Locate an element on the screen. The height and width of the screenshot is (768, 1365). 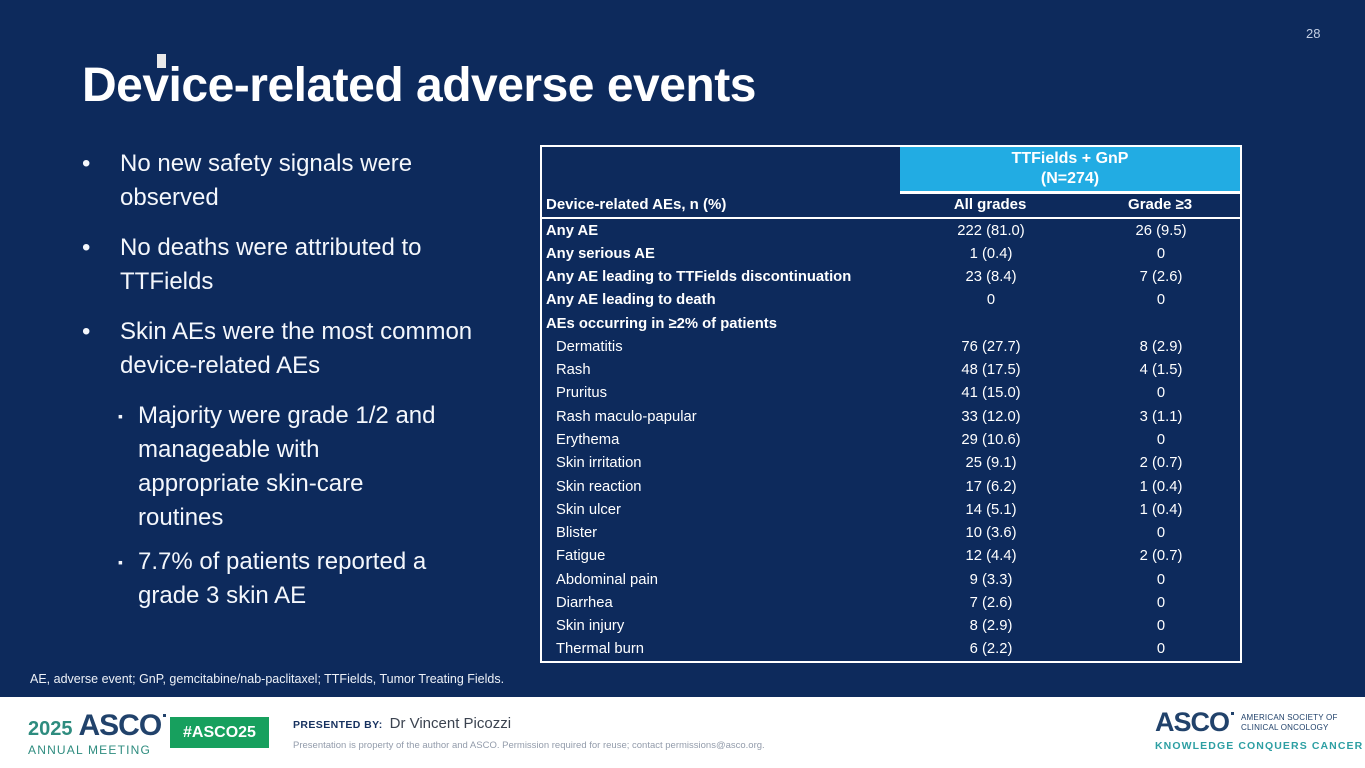
ae-label: Skin irritation is located at coordinates (599, 463).